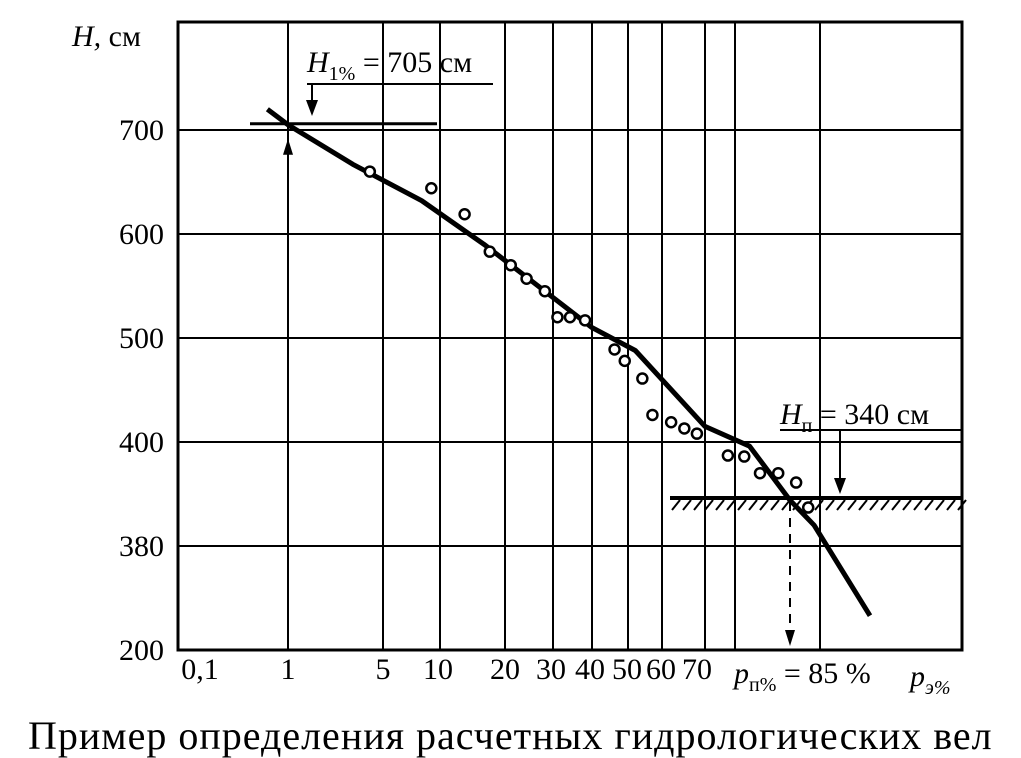 This screenshot has height=758, width=1021. I want to click on h1-annotation: H1% = 705 см, so click(389, 65).